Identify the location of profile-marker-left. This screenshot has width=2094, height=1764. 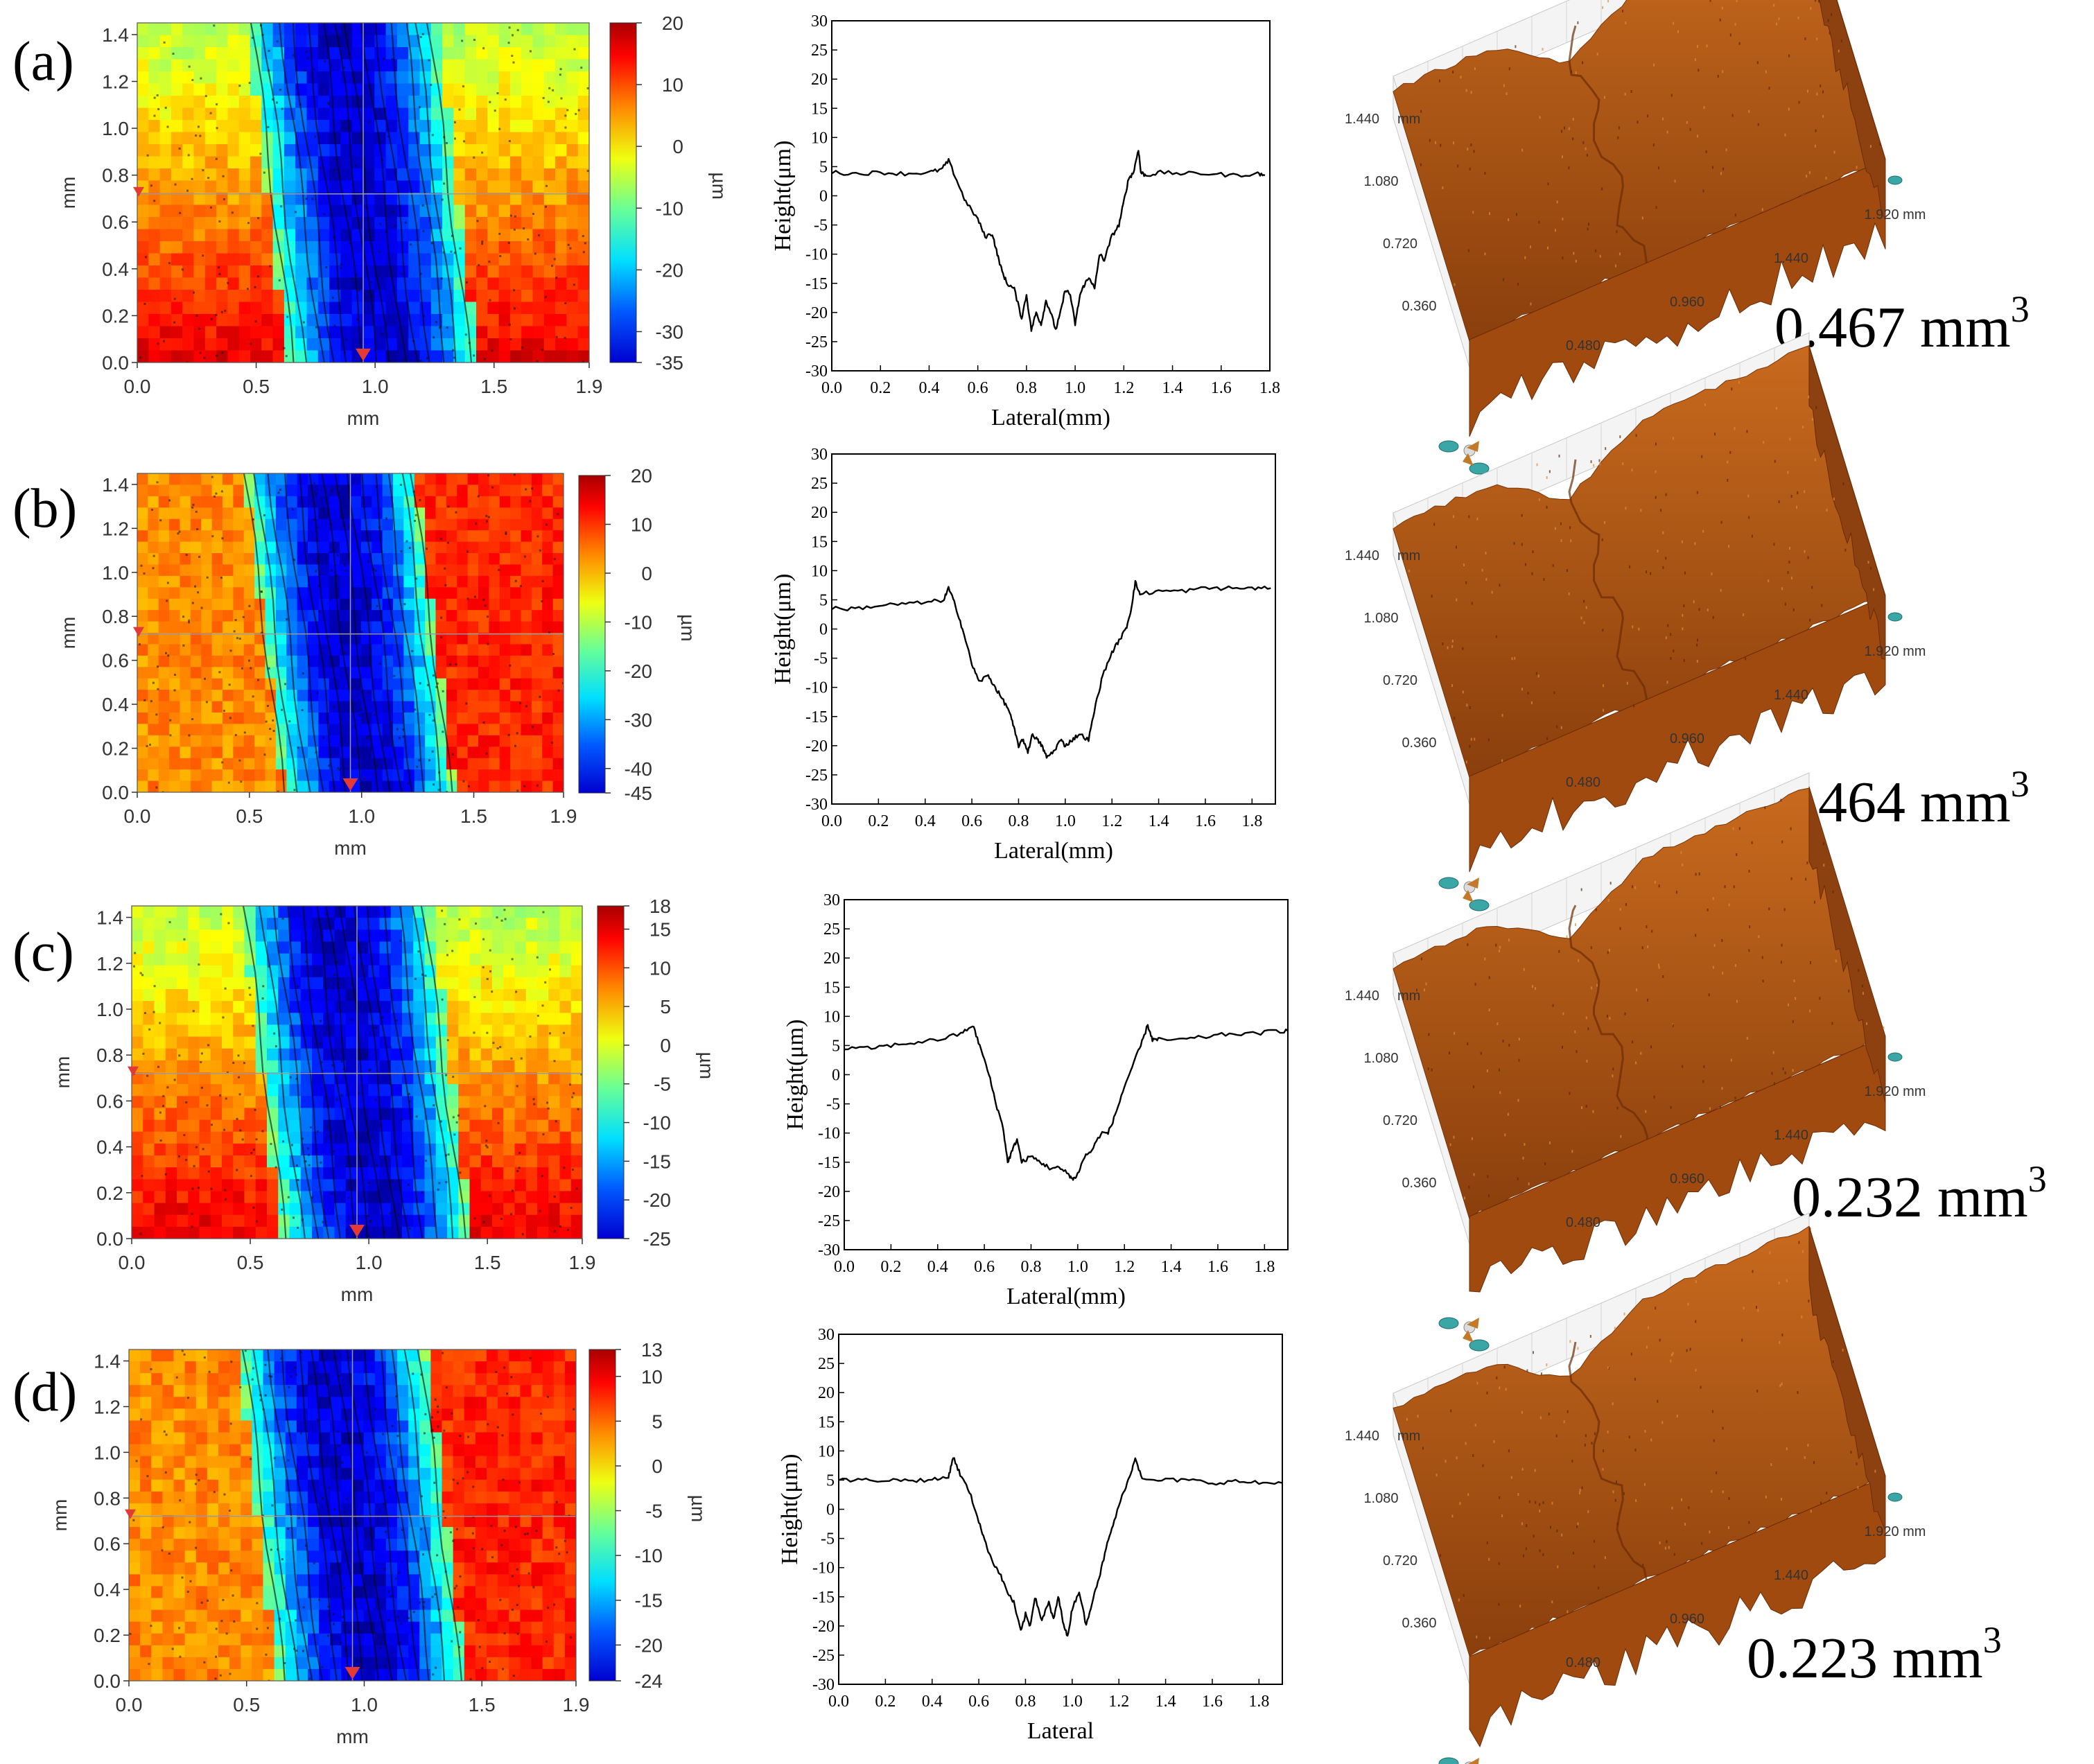
(138, 632).